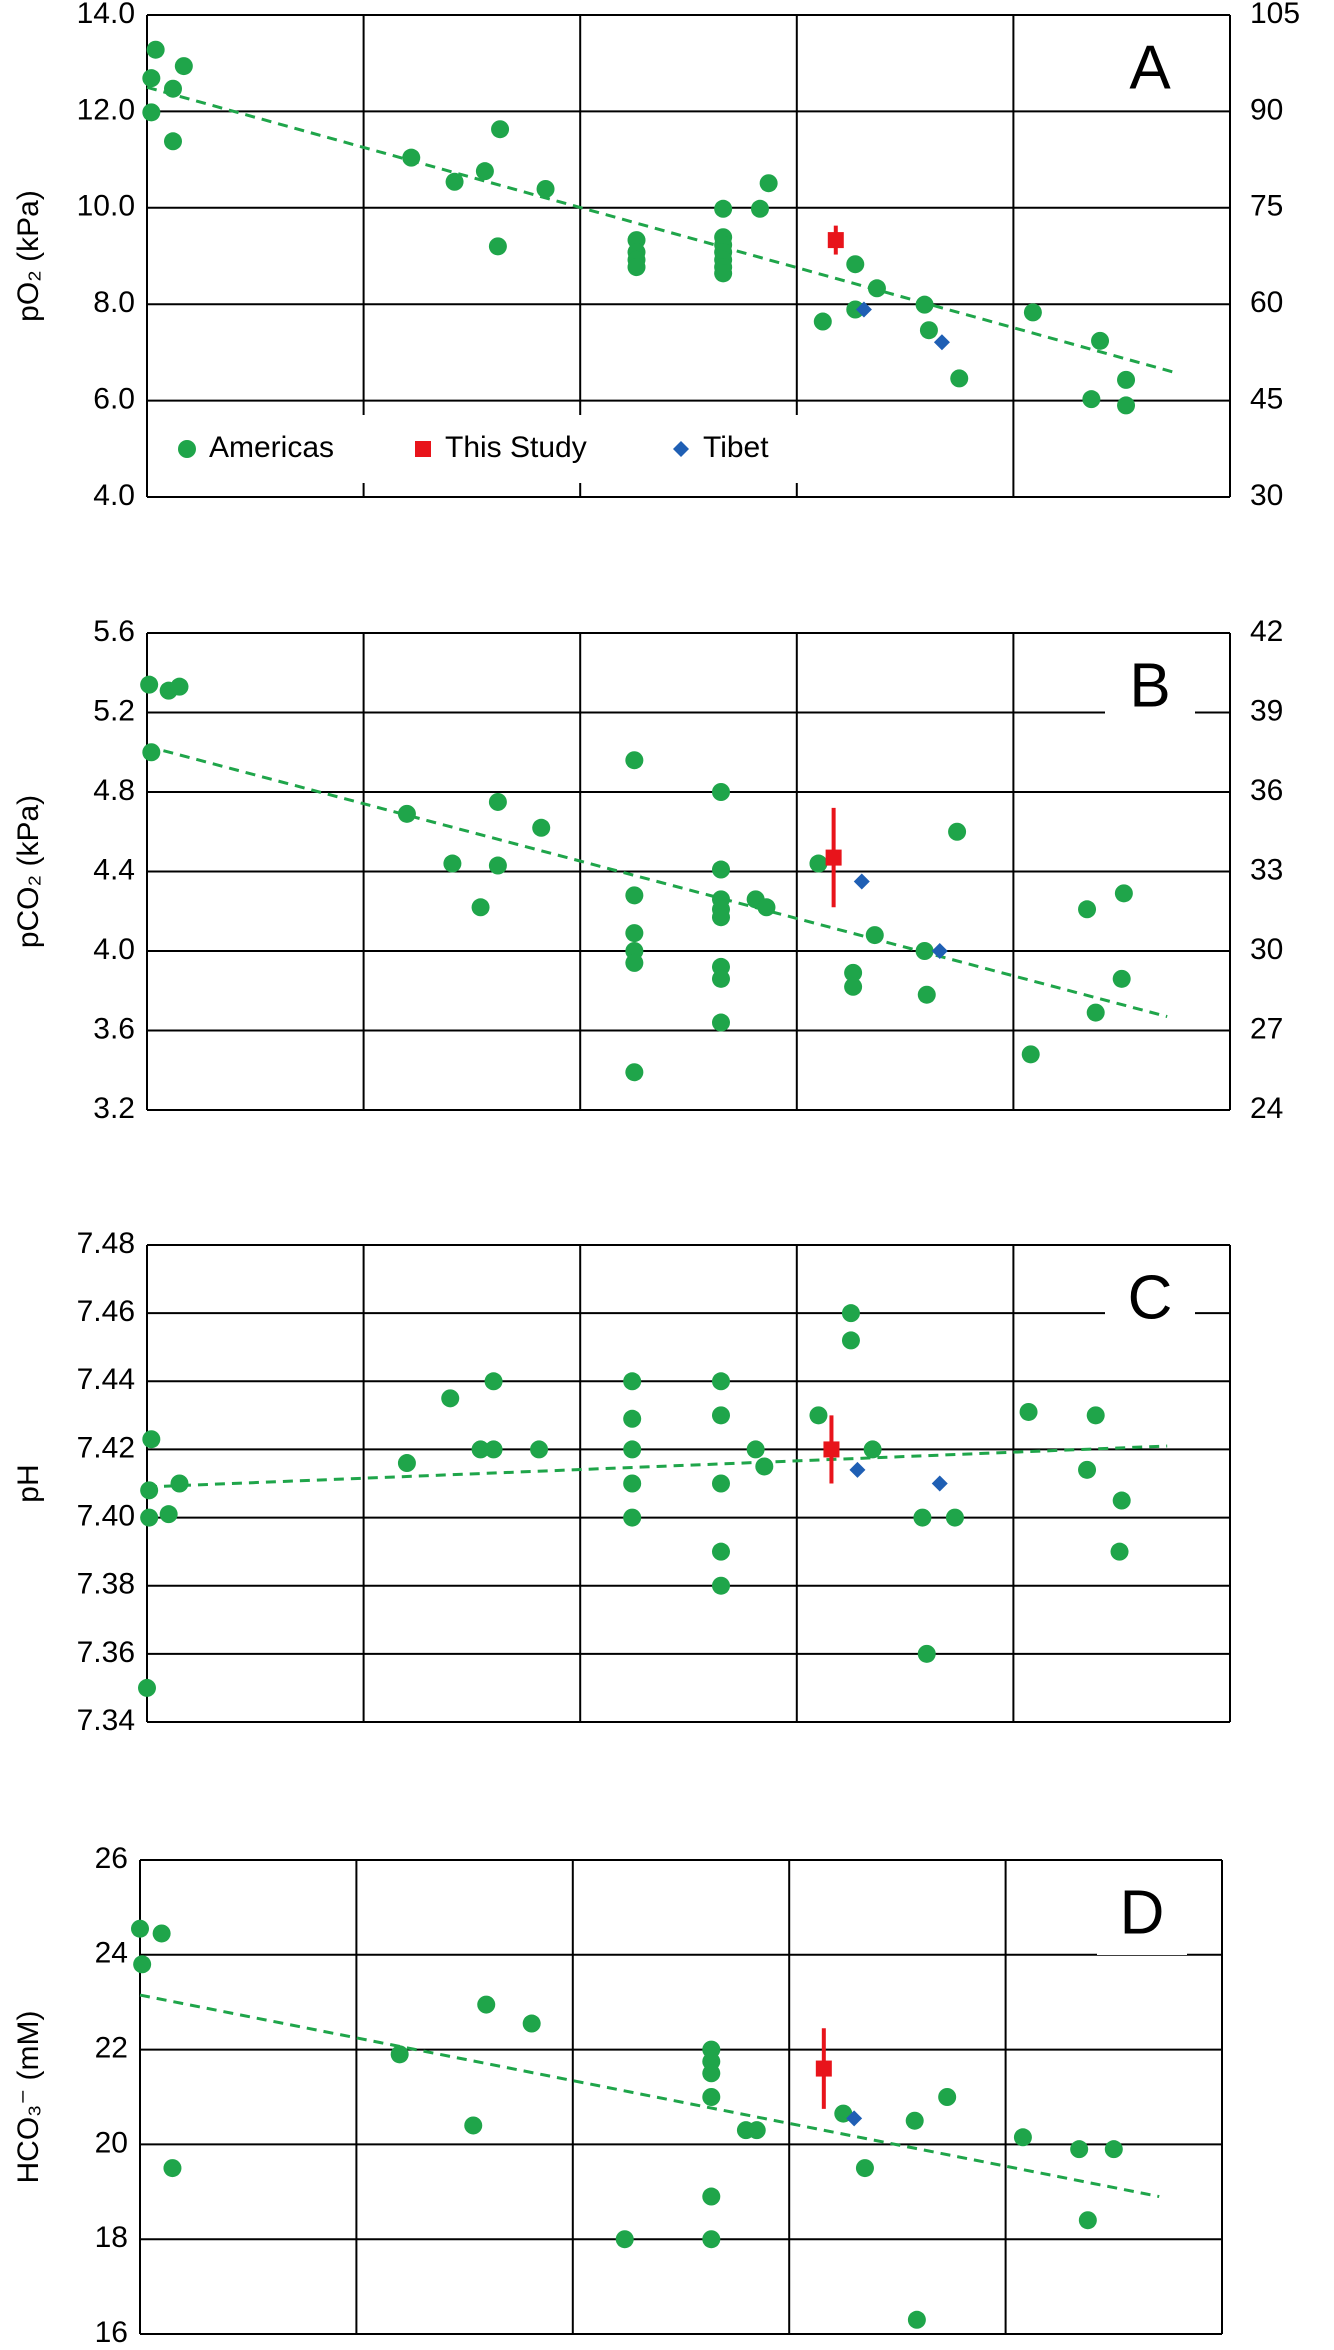  Describe the element at coordinates (1266, 206) in the screenshot. I see `y2-tick-label: 75` at that location.